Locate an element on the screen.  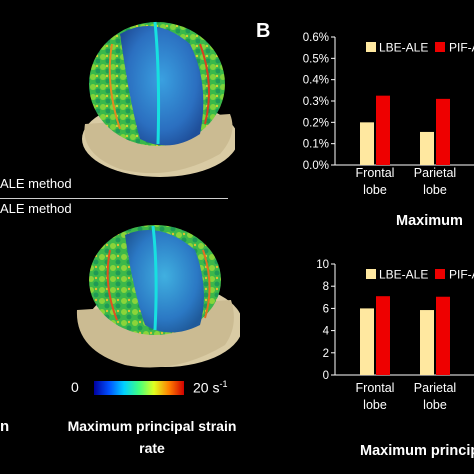
cut-label: n is located at coordinates (5, 426).